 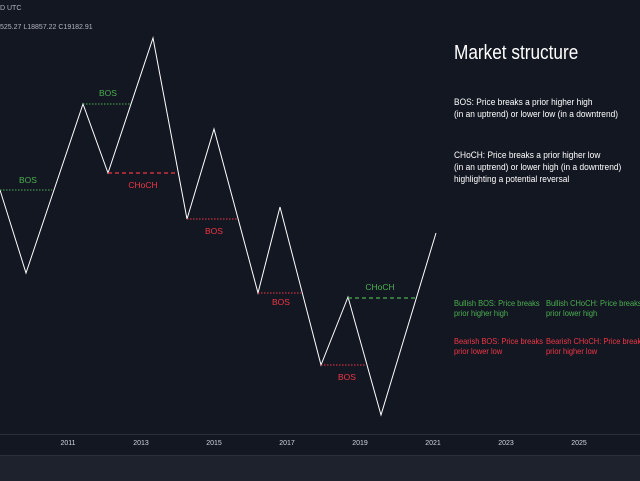 I want to click on time-axis, so click(x=320, y=444).